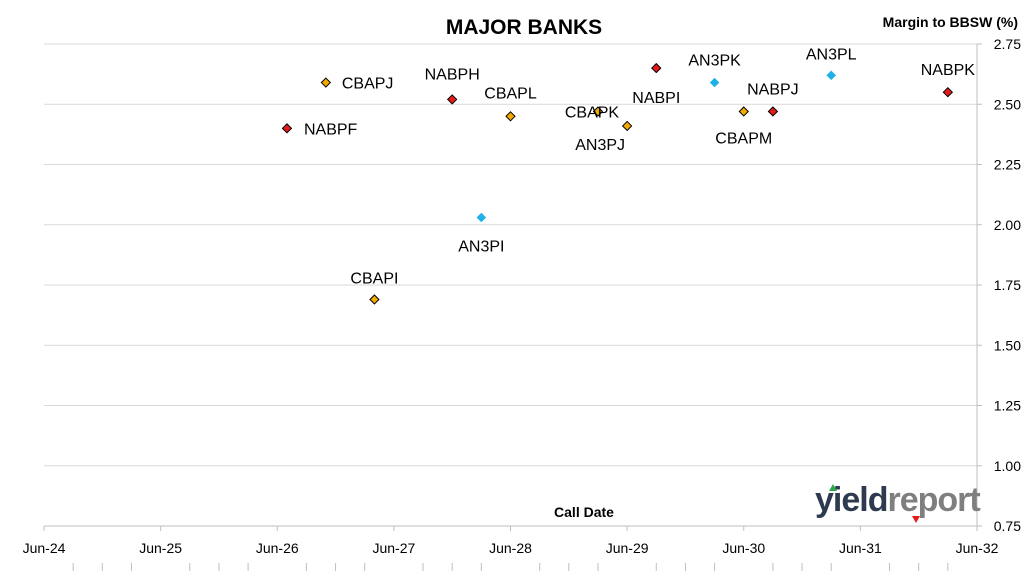  I want to click on logo-down-arrow-icon, so click(916, 519).